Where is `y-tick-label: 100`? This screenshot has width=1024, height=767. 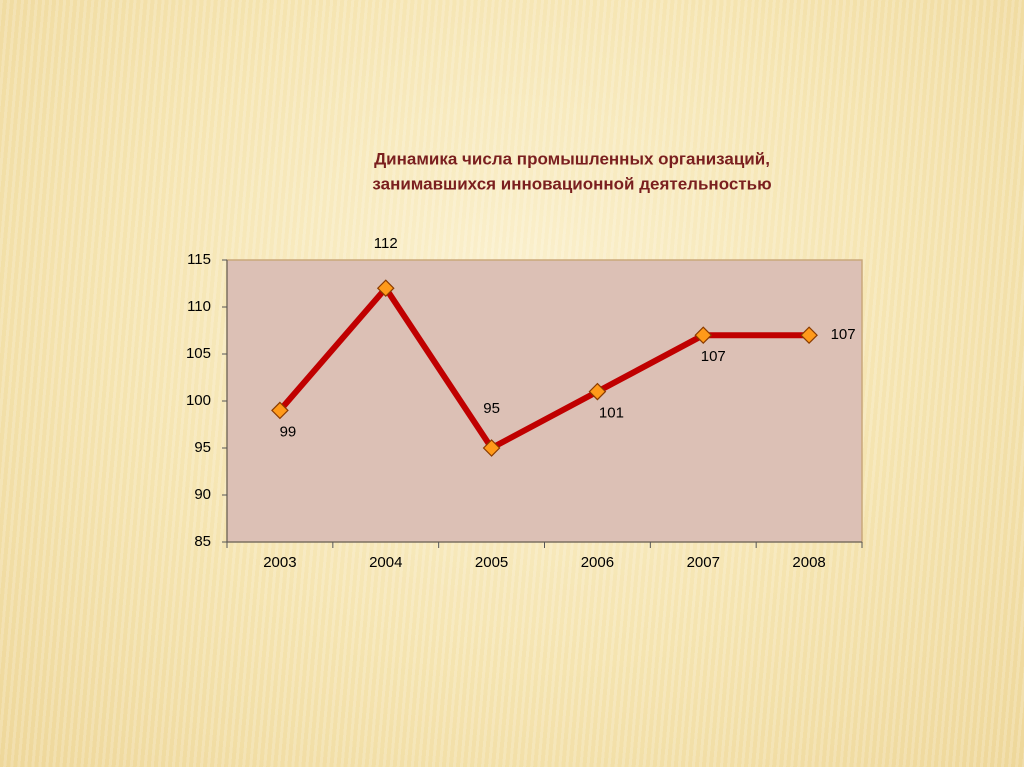
y-tick-label: 100 is located at coordinates (198, 400).